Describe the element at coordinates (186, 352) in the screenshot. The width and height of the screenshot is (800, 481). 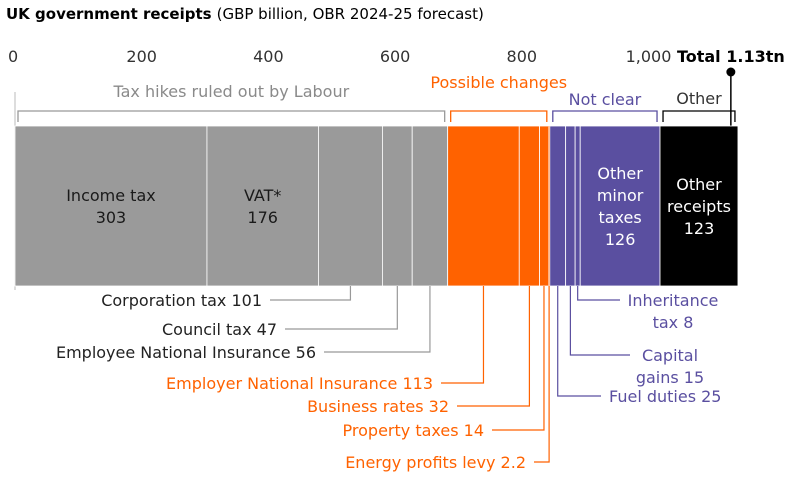
I see `callout-label: Employee National Insurance 56` at that location.